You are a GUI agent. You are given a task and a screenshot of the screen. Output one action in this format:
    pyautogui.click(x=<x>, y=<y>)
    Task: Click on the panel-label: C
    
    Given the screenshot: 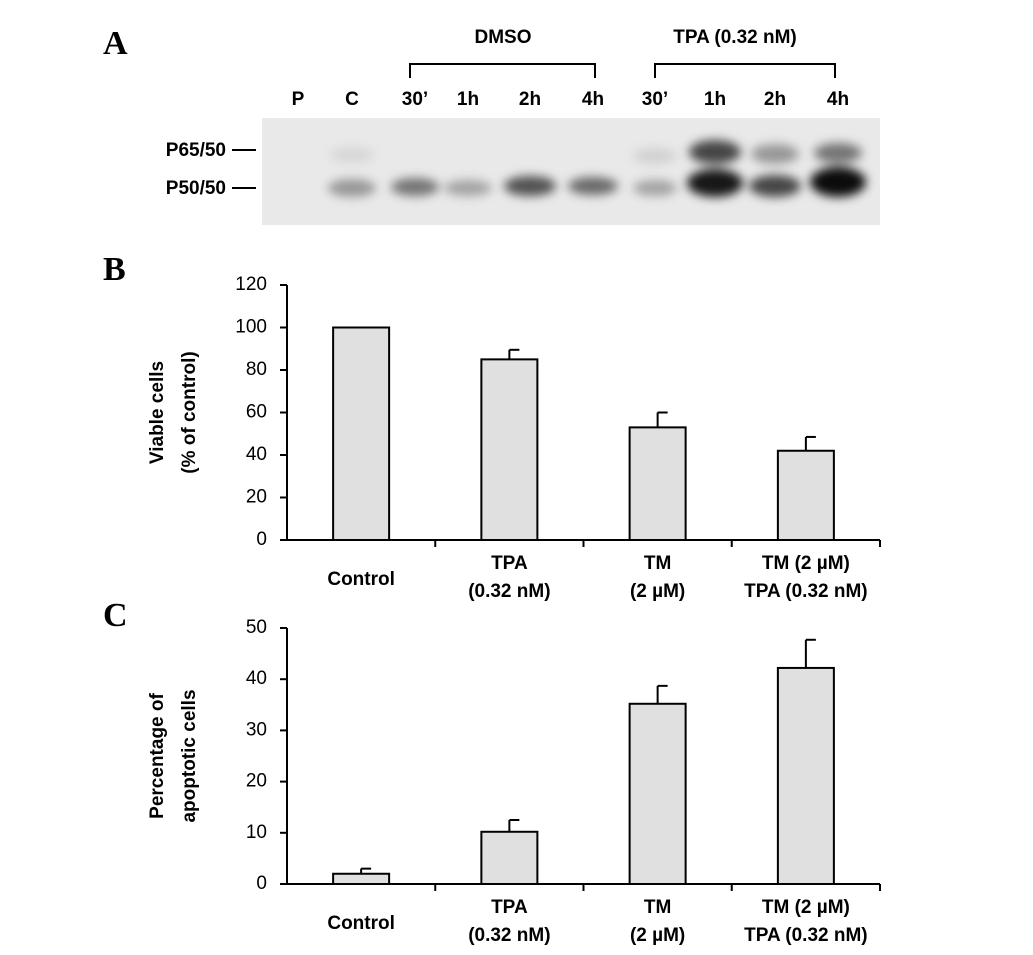 What is the action you would take?
    pyautogui.click(x=115, y=615)
    